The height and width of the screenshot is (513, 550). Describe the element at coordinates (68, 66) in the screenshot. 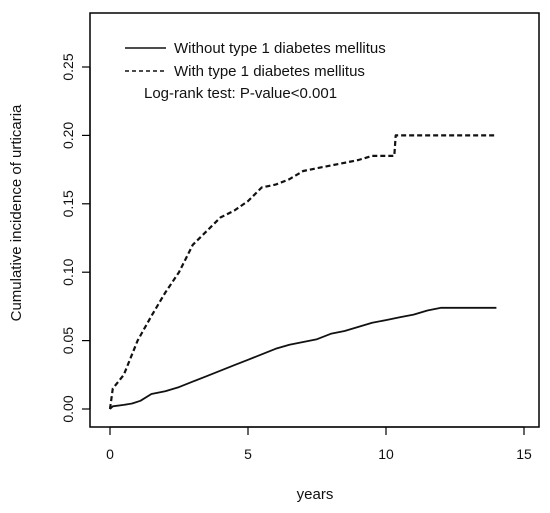

I see `y-tick-label: 0.25` at that location.